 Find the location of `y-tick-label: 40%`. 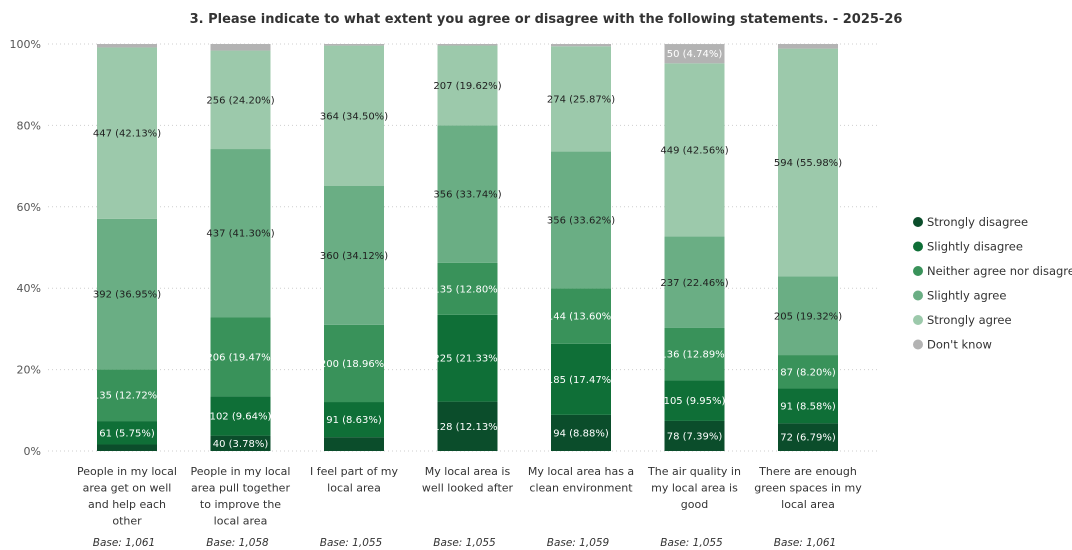

y-tick-label: 40% is located at coordinates (29, 288).